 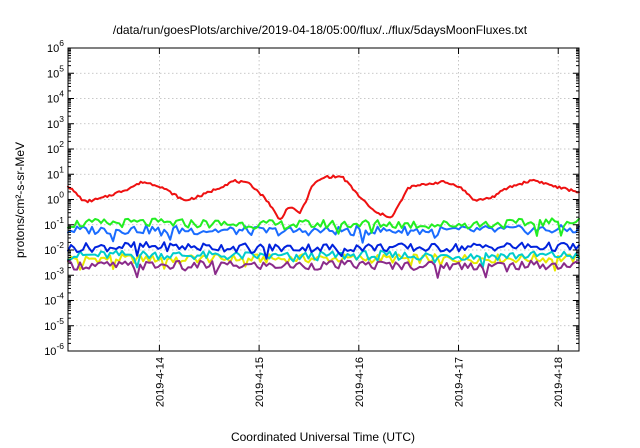 What do you see at coordinates (54, 349) in the screenshot?
I see `y-tick-label: 10⁻⁶` at bounding box center [54, 349].